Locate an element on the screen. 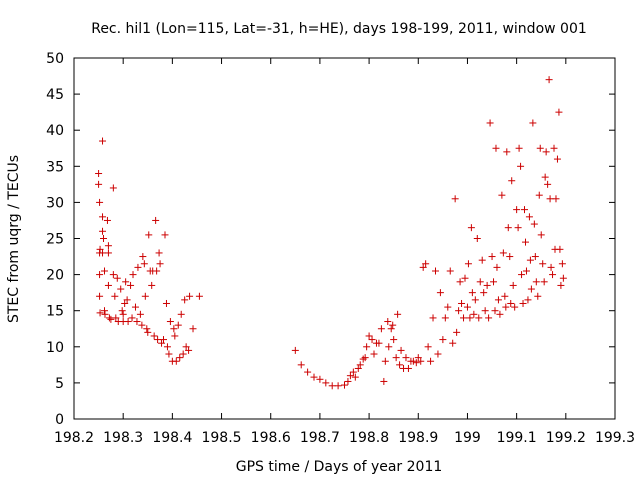 The image size is (640, 480). y-tick-label: 35 is located at coordinates (55, 167).